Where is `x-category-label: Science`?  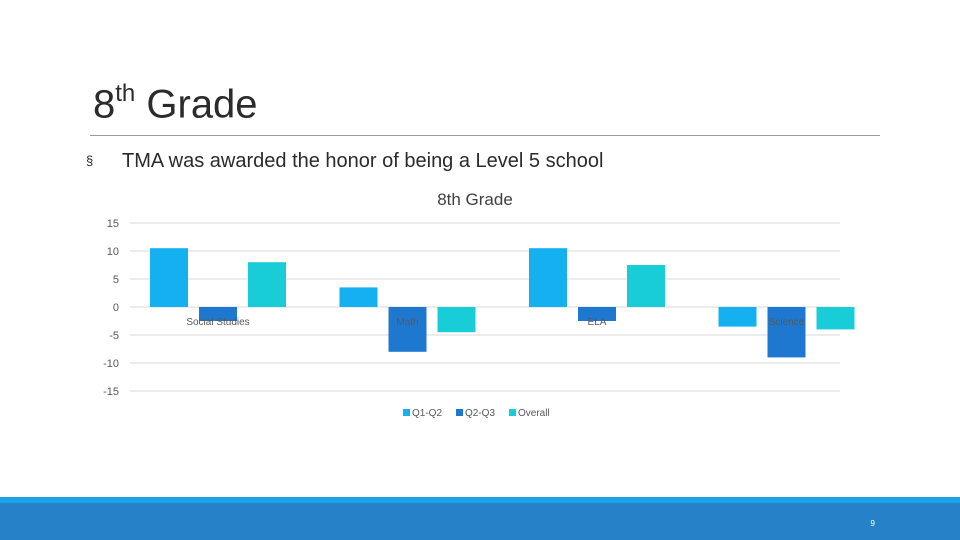
x-category-label: Science is located at coordinates (787, 322).